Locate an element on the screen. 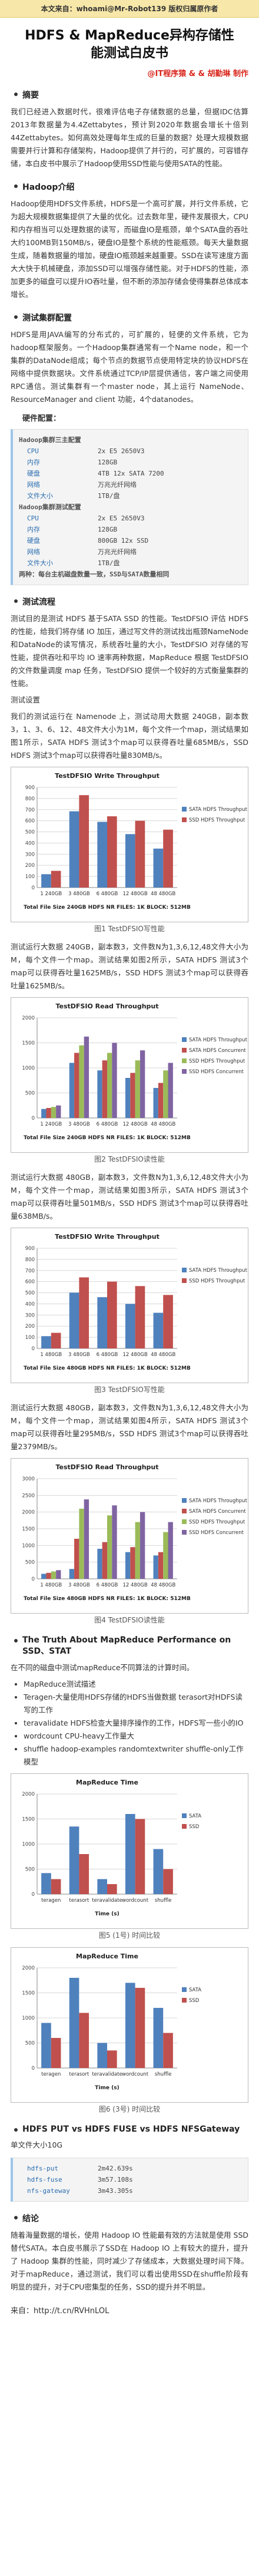  figure-caption: 图3 TestDFSIO写性能 is located at coordinates (129, 1390).